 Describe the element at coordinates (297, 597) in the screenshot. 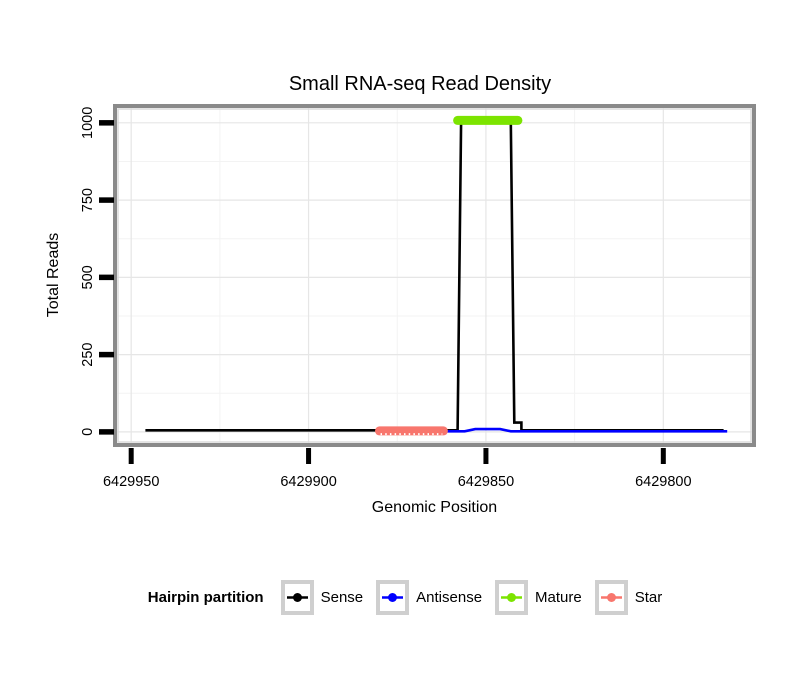

I see `sense-key-icon` at that location.